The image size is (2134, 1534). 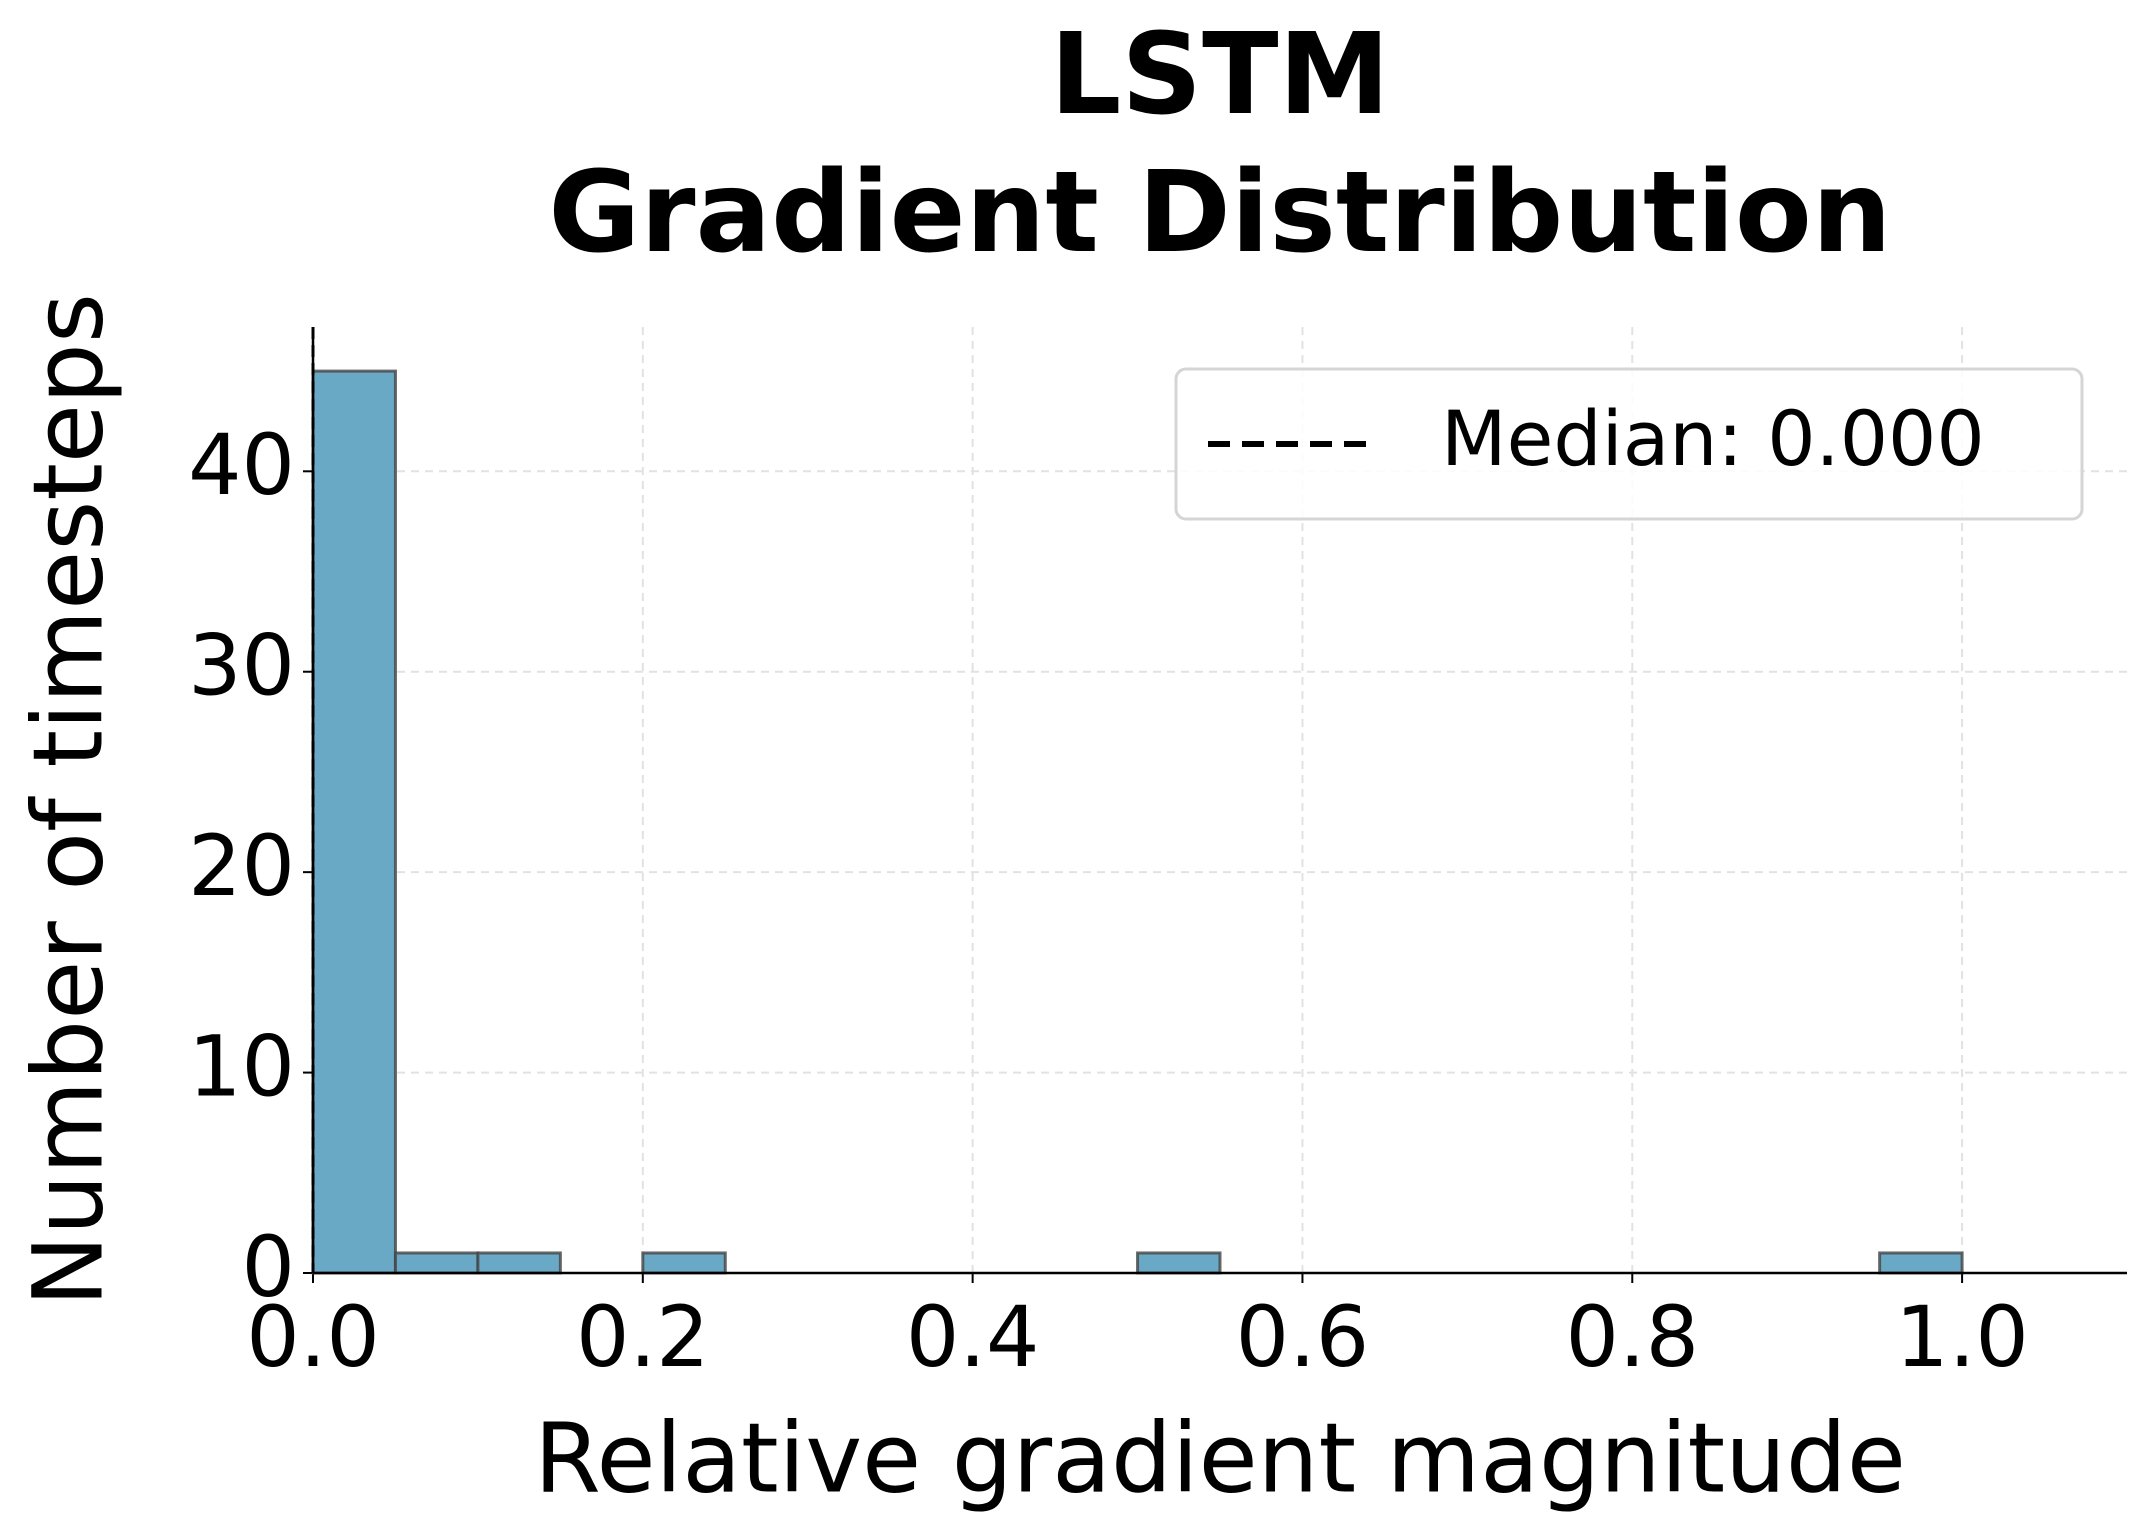 What do you see at coordinates (1219, 213) in the screenshot?
I see `chart-title: Gradient Distribution` at bounding box center [1219, 213].